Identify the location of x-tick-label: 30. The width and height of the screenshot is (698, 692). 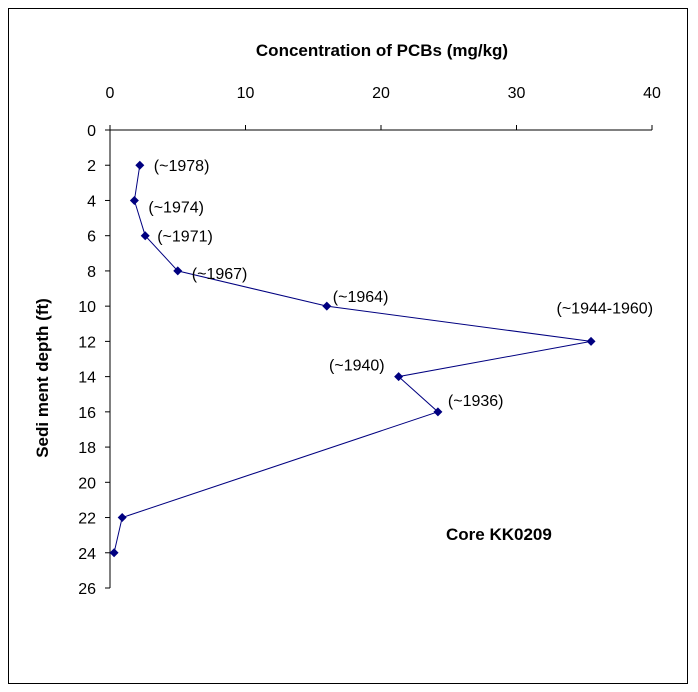
(517, 93).